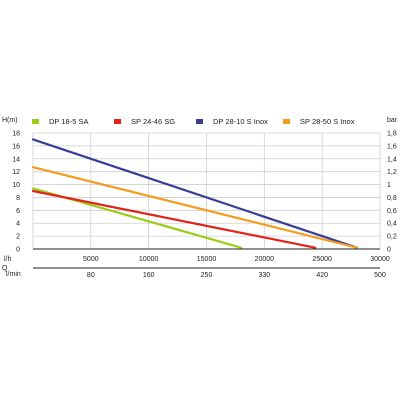 This screenshot has height=400, width=400. What do you see at coordinates (389, 185) in the screenshot?
I see `y-right-tick-label: 1` at bounding box center [389, 185].